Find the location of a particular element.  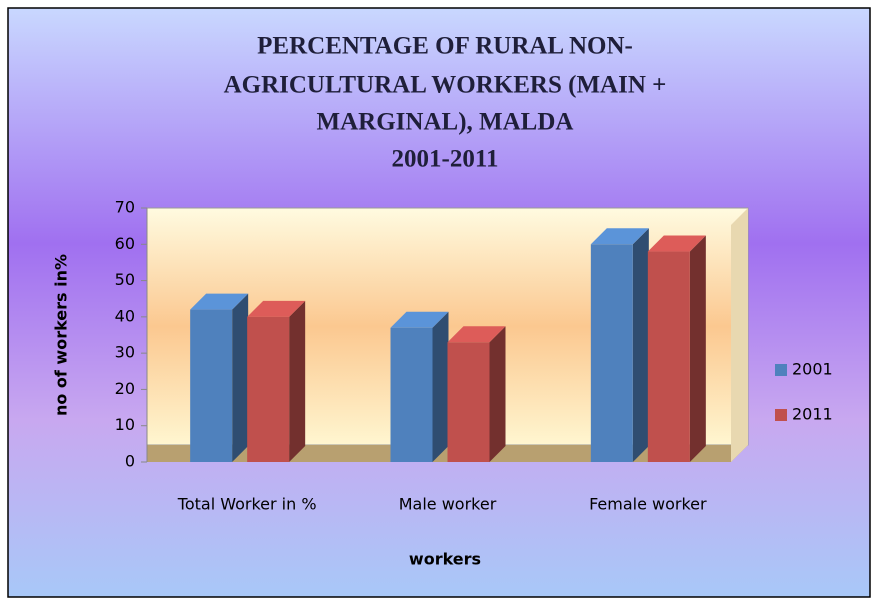

x-tick-label: Male worker is located at coordinates (448, 504).